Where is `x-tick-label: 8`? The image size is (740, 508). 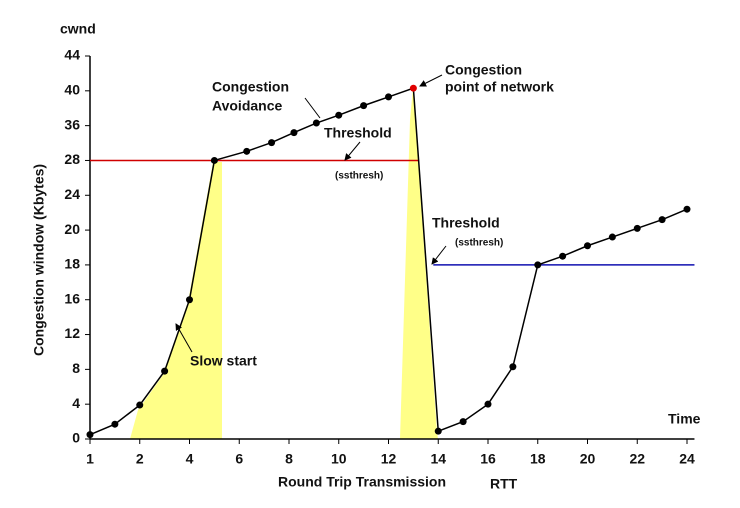
x-tick-label: 8 is located at coordinates (289, 459).